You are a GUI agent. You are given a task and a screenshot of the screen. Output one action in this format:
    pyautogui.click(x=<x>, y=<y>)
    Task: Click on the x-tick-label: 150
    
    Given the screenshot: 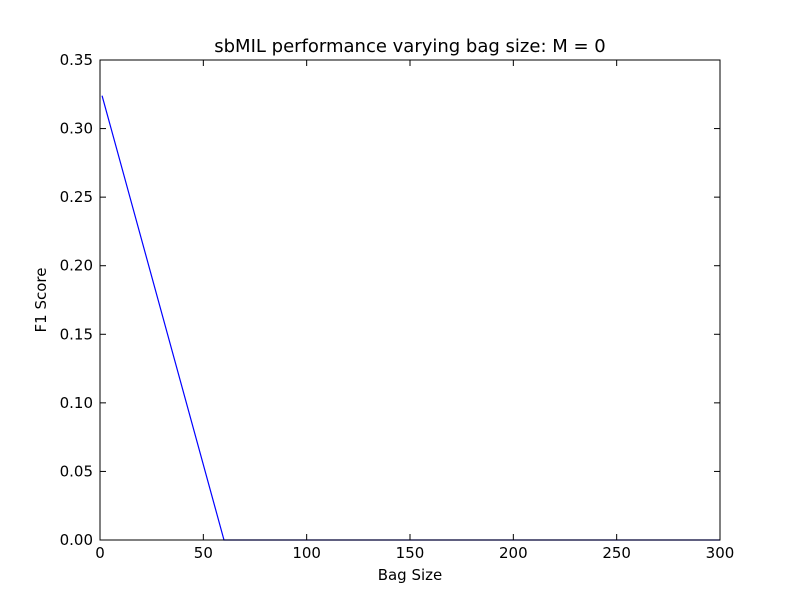 What is the action you would take?
    pyautogui.click(x=410, y=553)
    